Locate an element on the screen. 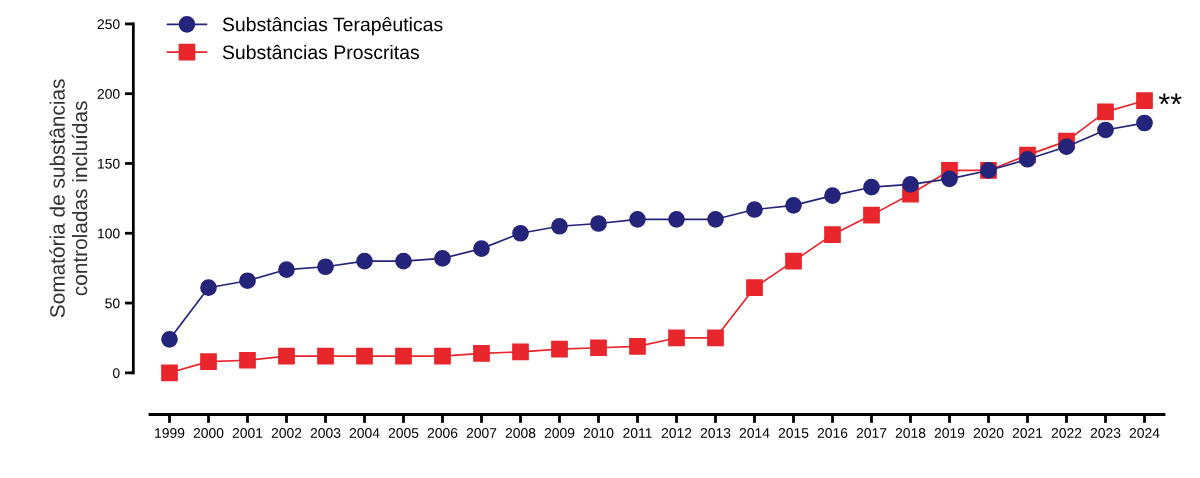 The width and height of the screenshot is (1200, 478). y-axis-title: Somatória de substâncias controladas incluídas is located at coordinates (68, 198).